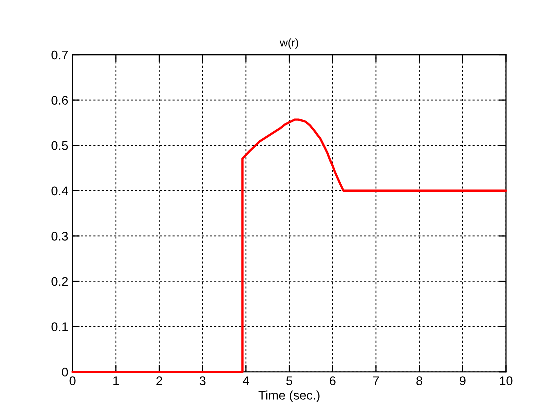  Describe the element at coordinates (419, 381) in the screenshot. I see `x-tick-label: 8` at that location.